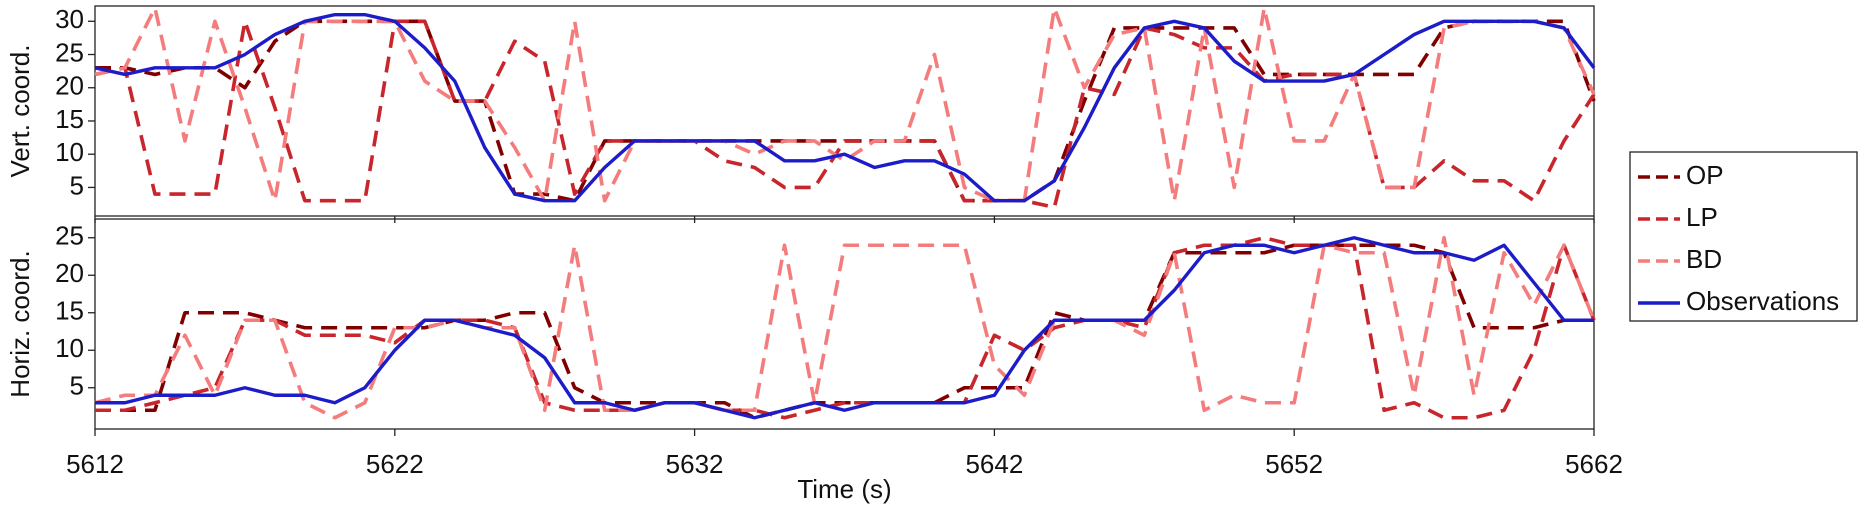 The width and height of the screenshot is (1863, 513). I want to click on x-tick-label: 5642, so click(994, 464).